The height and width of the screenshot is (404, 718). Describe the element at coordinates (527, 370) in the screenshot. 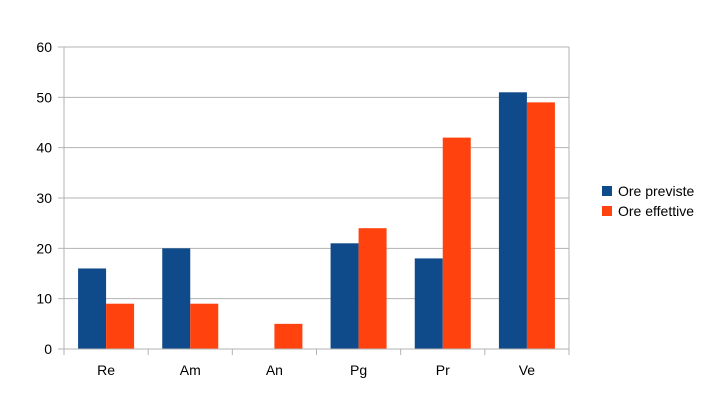

I see `x-tick-label: Ve` at that location.